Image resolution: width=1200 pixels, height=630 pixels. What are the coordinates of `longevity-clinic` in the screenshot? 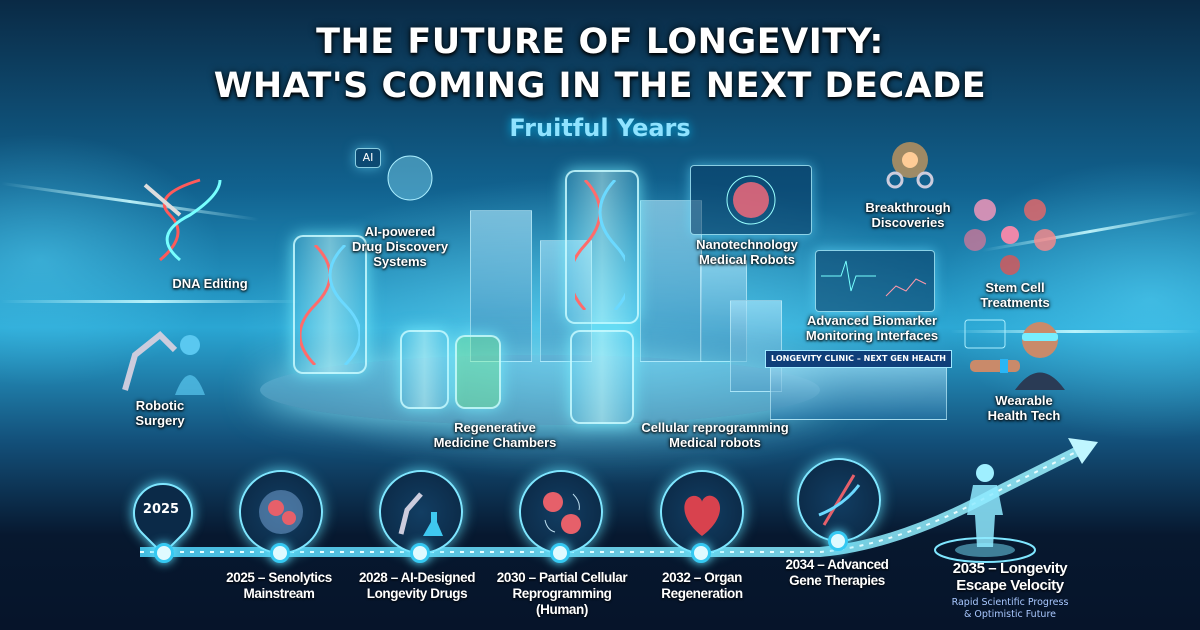 It's located at (858, 390).